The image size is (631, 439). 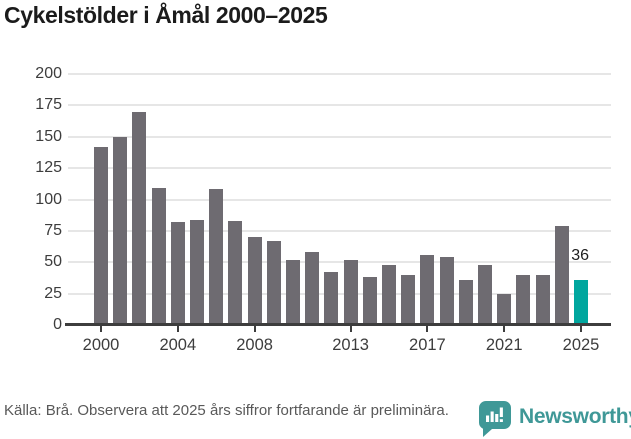 I want to click on x-axis-line, so click(x=338, y=324).